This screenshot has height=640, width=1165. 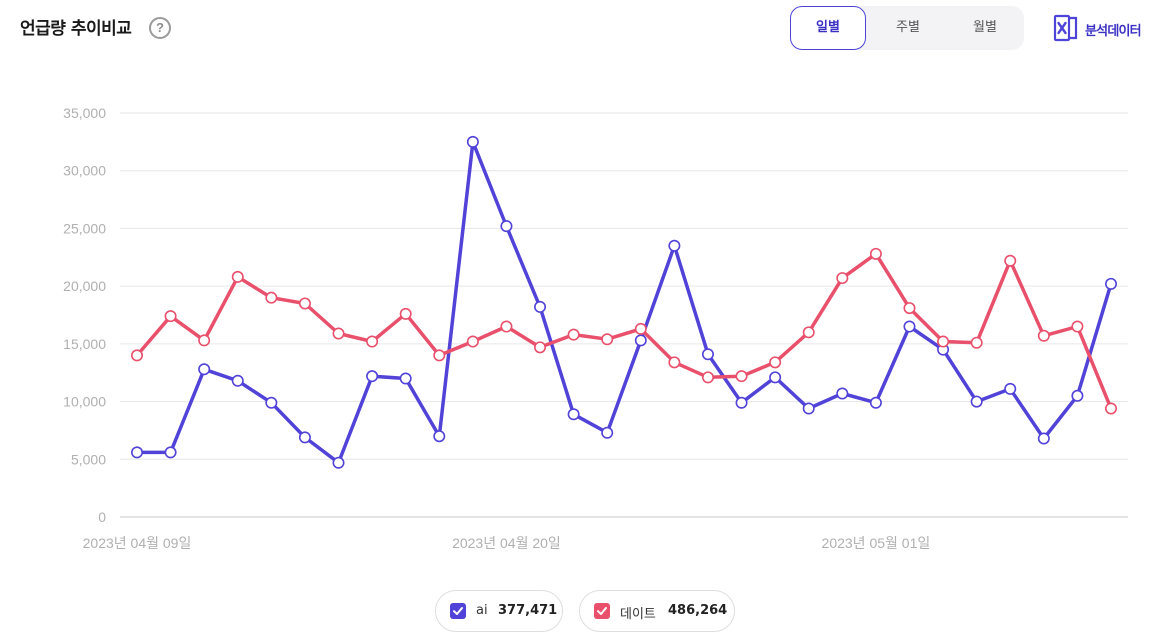 What do you see at coordinates (698, 610) in the screenshot?
I see `legend-series-total: 486,264` at bounding box center [698, 610].